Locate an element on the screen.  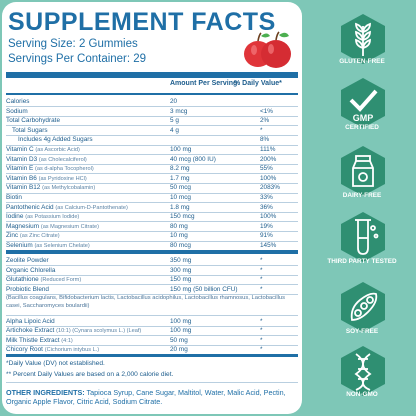
nutrient-name: Vitamin D3 (as Cholecalciferol) is located at coordinates (46, 160).